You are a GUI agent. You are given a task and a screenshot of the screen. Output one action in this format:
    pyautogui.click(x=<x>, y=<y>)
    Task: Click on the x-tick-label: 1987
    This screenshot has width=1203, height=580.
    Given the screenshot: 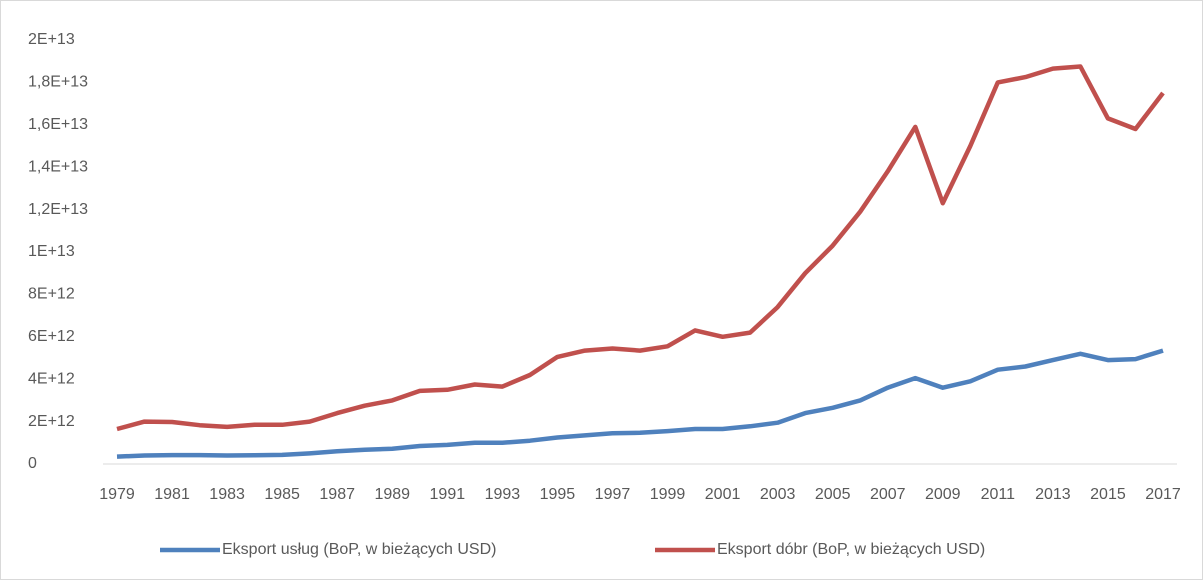 What is the action you would take?
    pyautogui.click(x=337, y=494)
    